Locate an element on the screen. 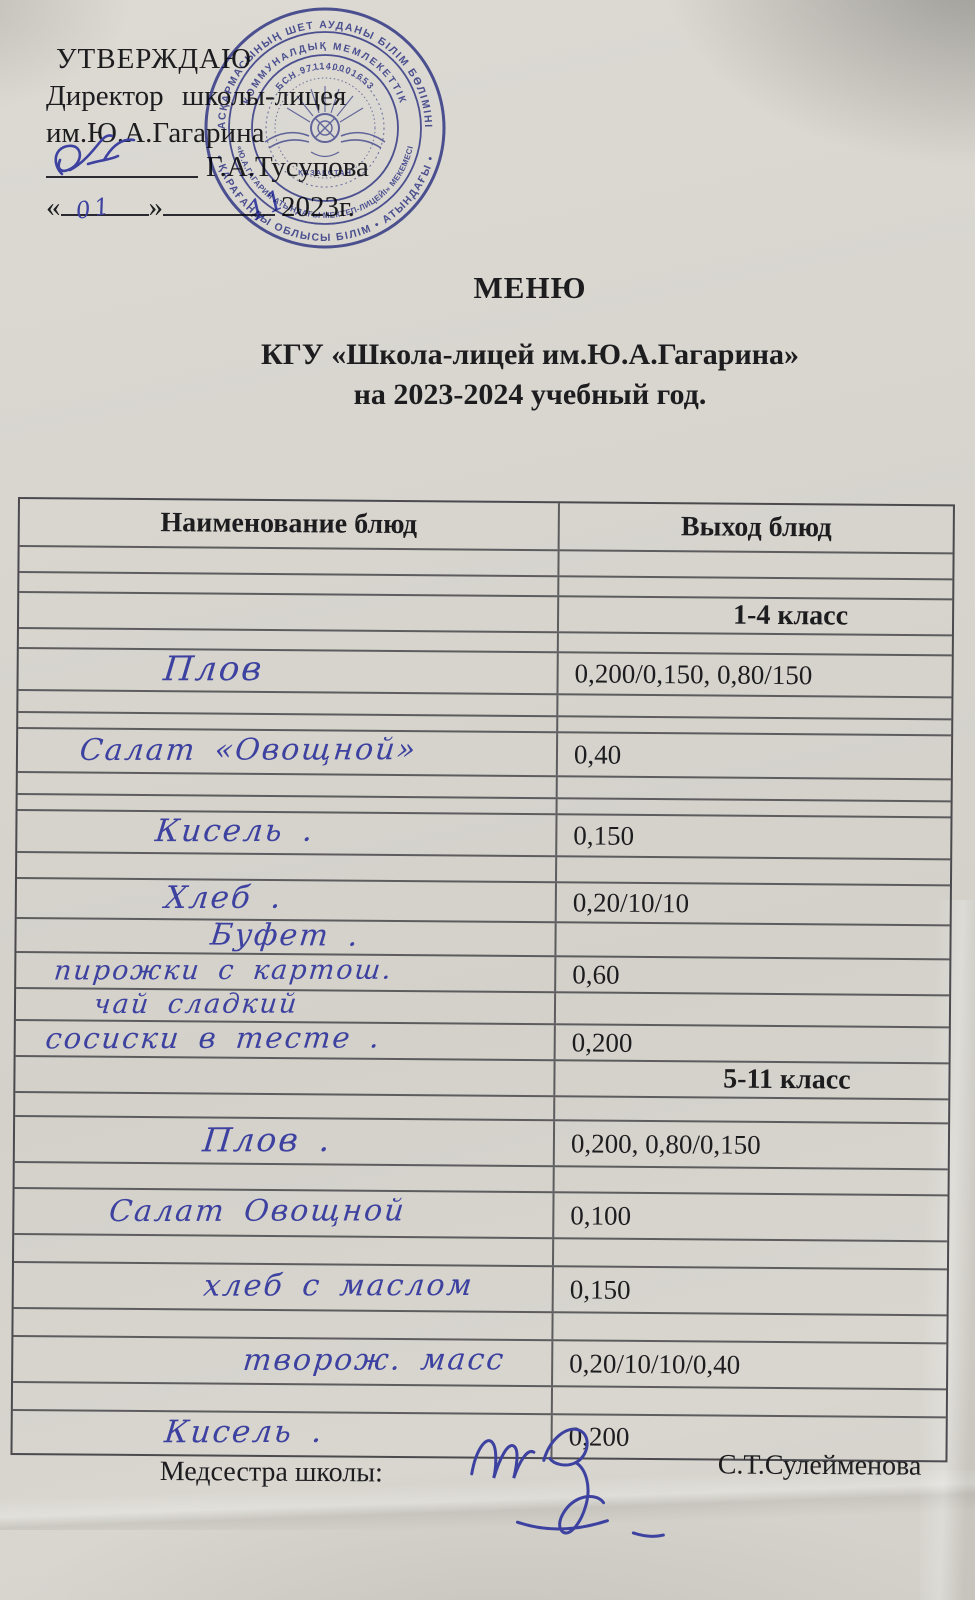 This screenshot has height=1600, width=975. nurse-signature is located at coordinates (567, 1482).